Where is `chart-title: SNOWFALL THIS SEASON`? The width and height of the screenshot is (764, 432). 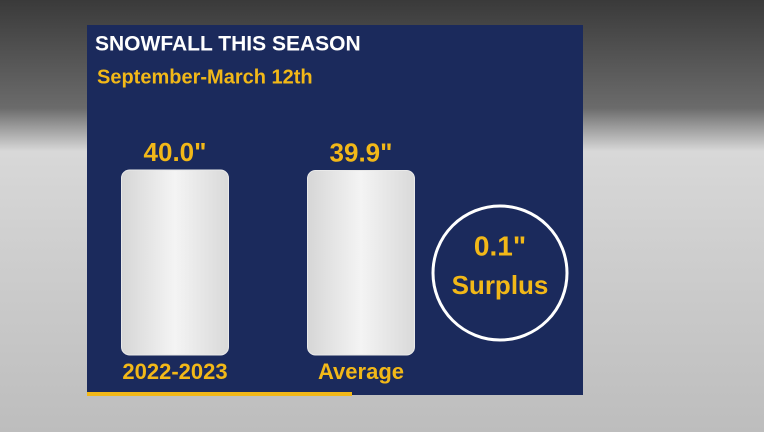
chart-title: SNOWFALL THIS SEASON is located at coordinates (228, 44).